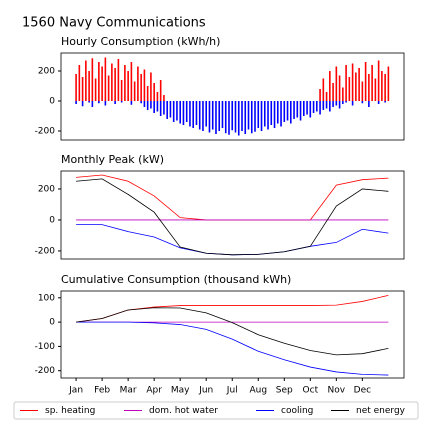  Describe the element at coordinates (140, 41) in the screenshot. I see `axes-title: Hourly Consumption (kWh/h)` at that location.